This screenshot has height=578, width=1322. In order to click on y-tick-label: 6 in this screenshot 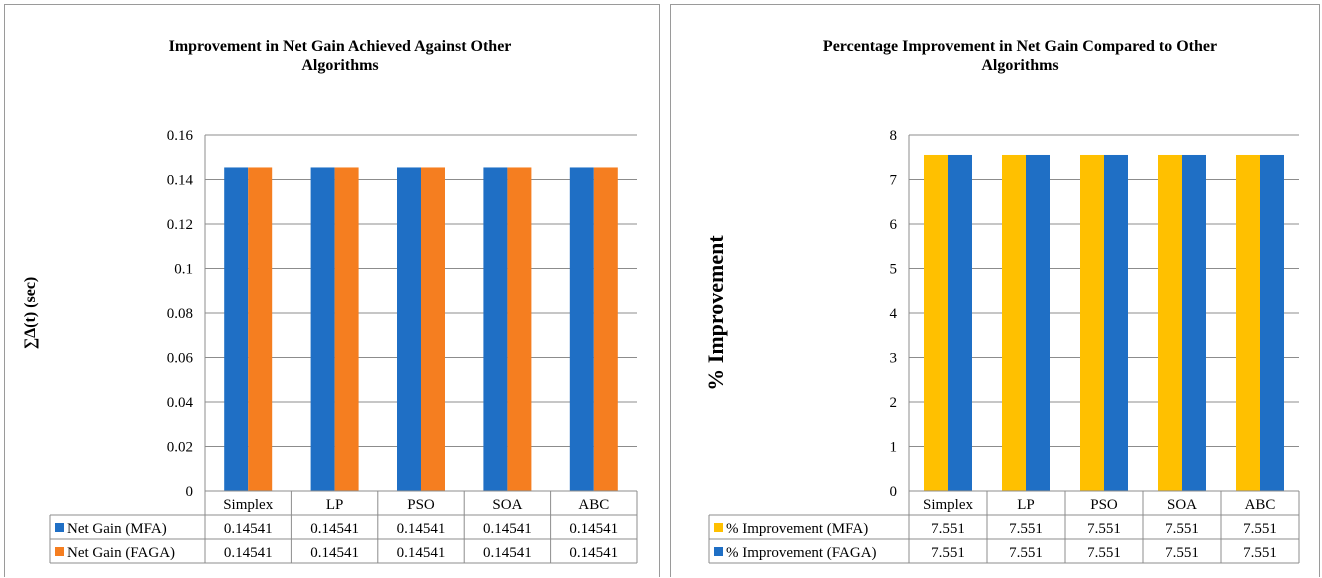, I will do `click(894, 225)`.